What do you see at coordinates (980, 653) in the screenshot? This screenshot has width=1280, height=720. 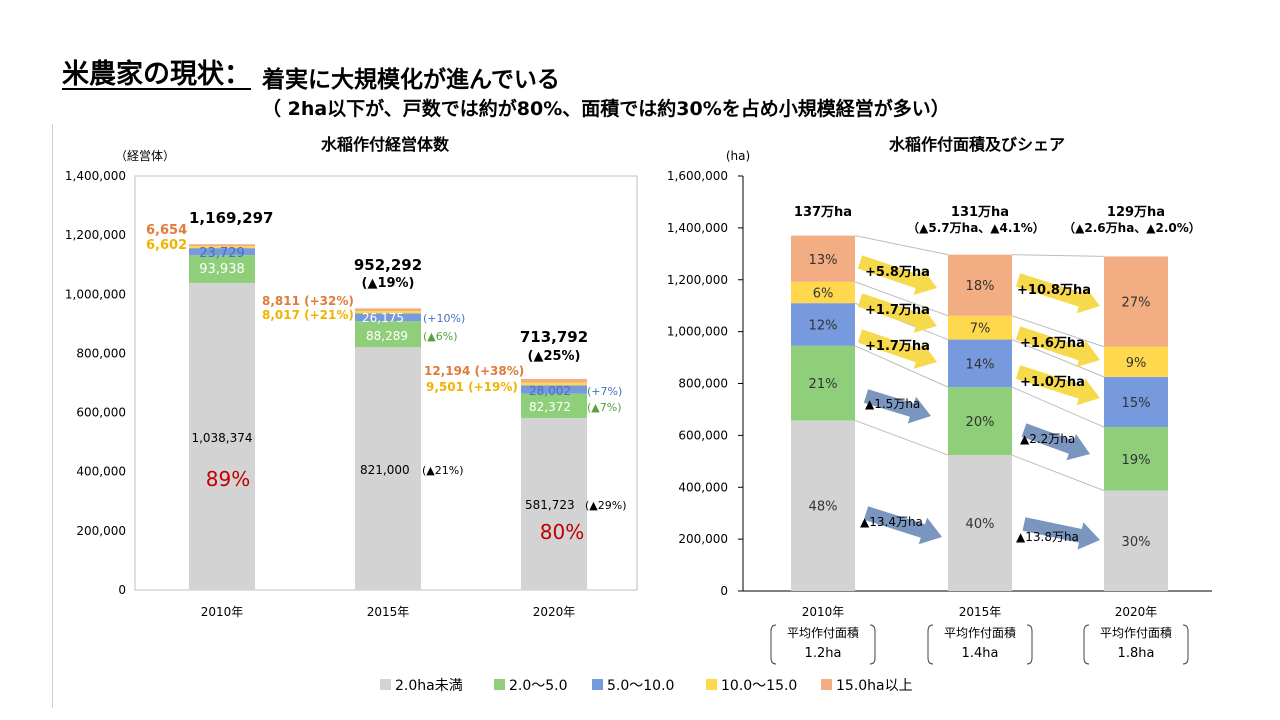 I see `avg-area-value: 1.4ha` at bounding box center [980, 653].